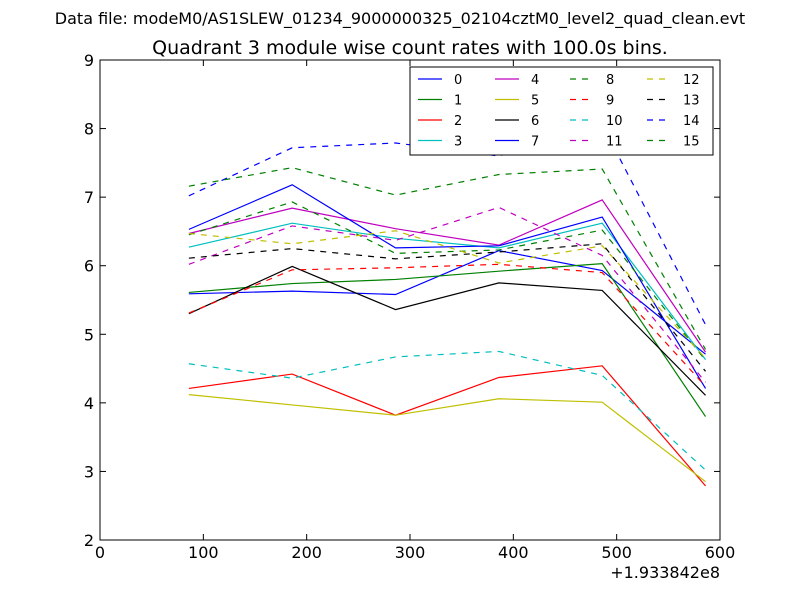 The width and height of the screenshot is (800, 600). Describe the element at coordinates (535, 142) in the screenshot. I see `legend-label-7: 7` at that location.